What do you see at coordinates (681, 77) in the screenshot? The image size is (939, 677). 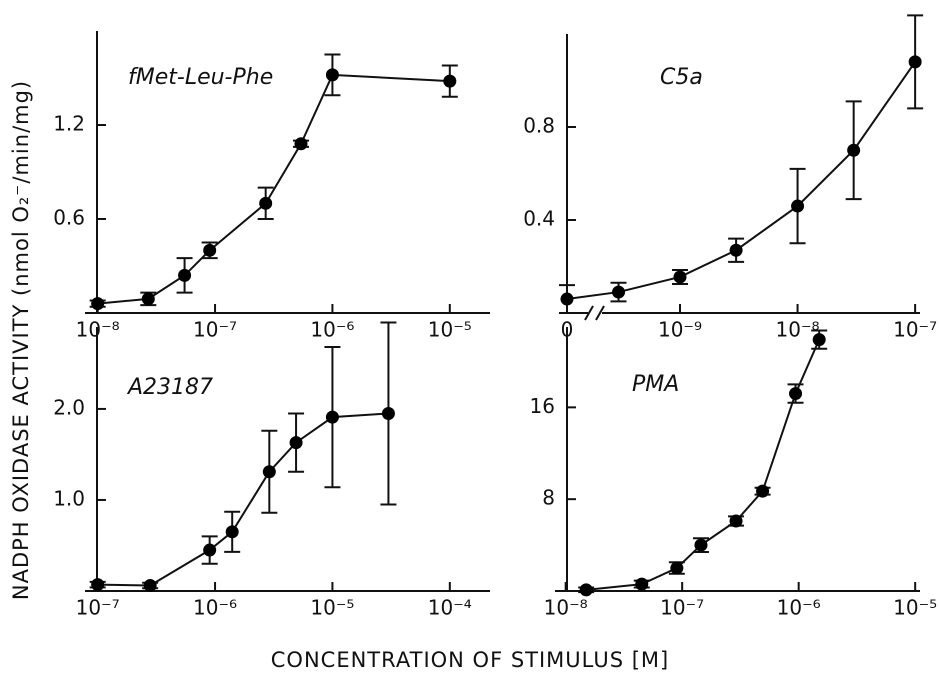 I see `panel-title: C5a` at bounding box center [681, 77].